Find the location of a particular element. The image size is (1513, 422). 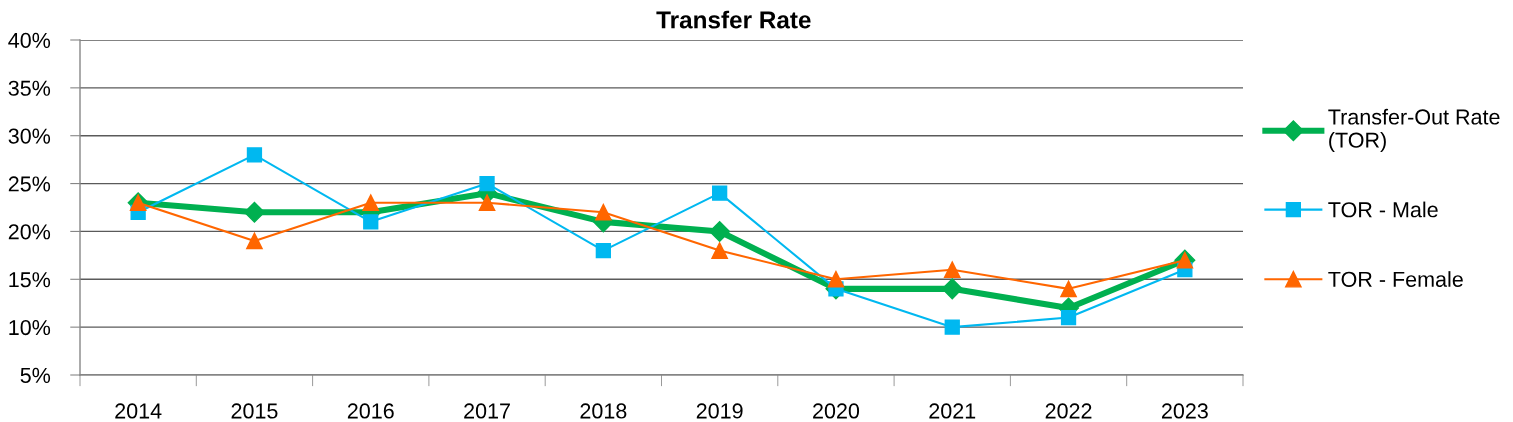

x-tick-label: 2016 is located at coordinates (370, 411).